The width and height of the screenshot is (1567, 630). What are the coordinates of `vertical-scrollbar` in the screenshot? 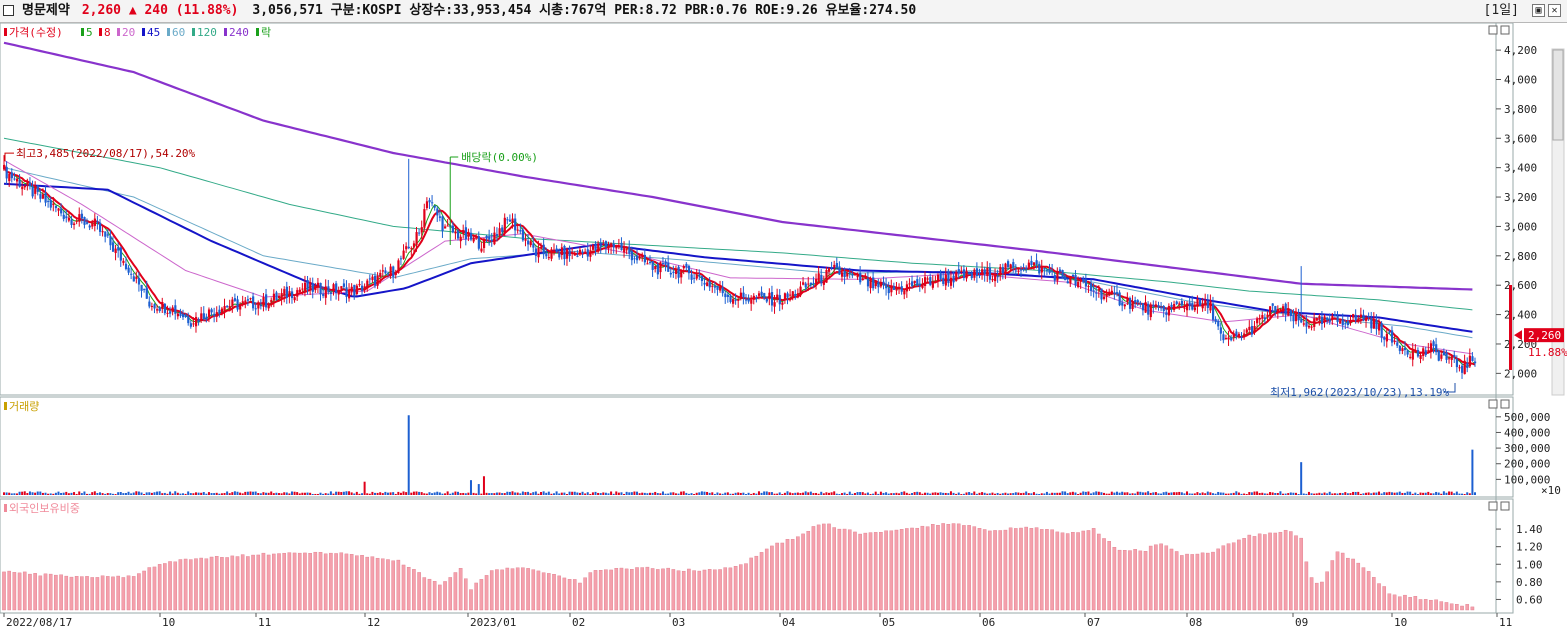 It's located at (1558, 222).